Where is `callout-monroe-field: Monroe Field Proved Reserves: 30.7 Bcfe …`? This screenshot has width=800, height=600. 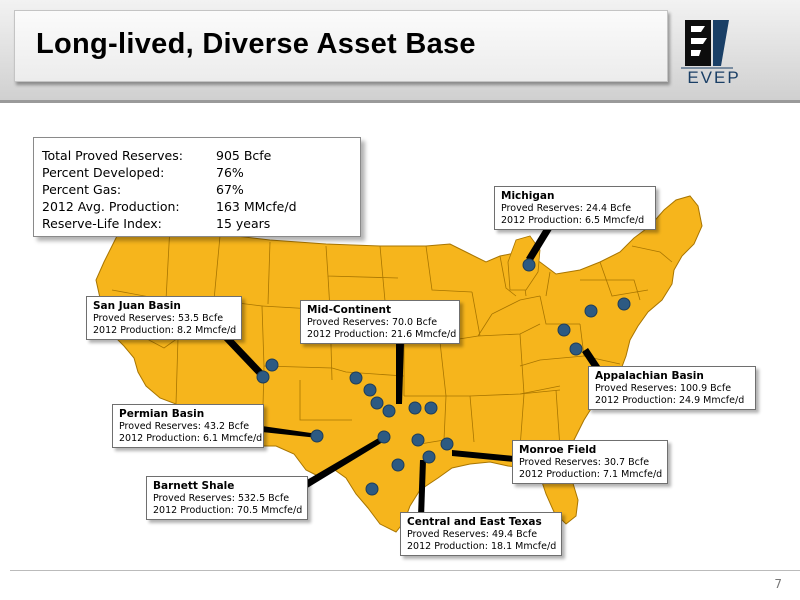
callout-monroe-field: Monroe Field Proved Reserves: 30.7 Bcfe … is located at coordinates (590, 462).